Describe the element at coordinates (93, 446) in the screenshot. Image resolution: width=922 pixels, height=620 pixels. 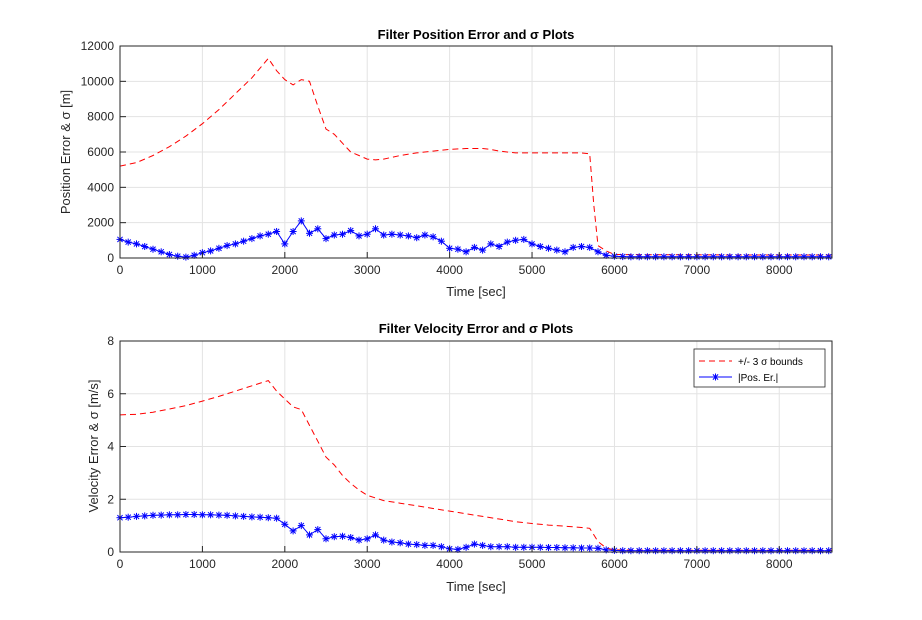
I see `y-axis-label: Velocity Error & σ [m/s]` at that location.